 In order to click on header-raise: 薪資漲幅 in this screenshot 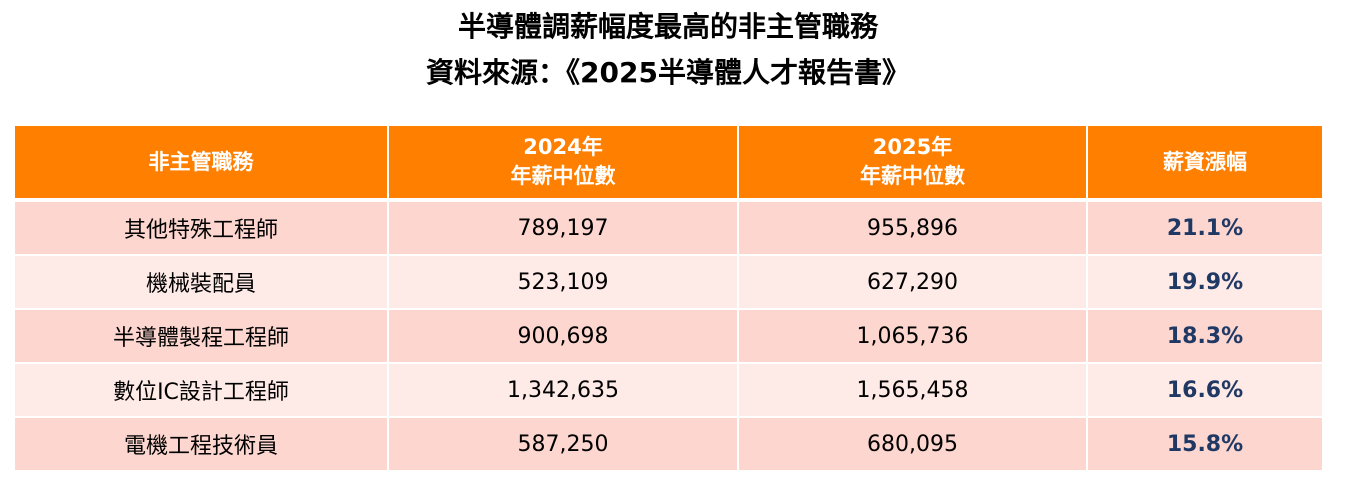, I will do `click(1204, 164)`.